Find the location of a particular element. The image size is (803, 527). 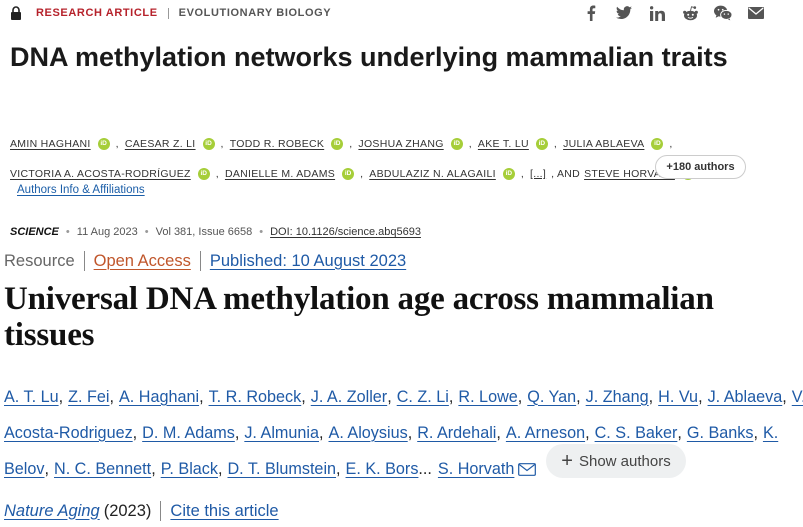

journal-name: SCIENCE is located at coordinates (34, 232).